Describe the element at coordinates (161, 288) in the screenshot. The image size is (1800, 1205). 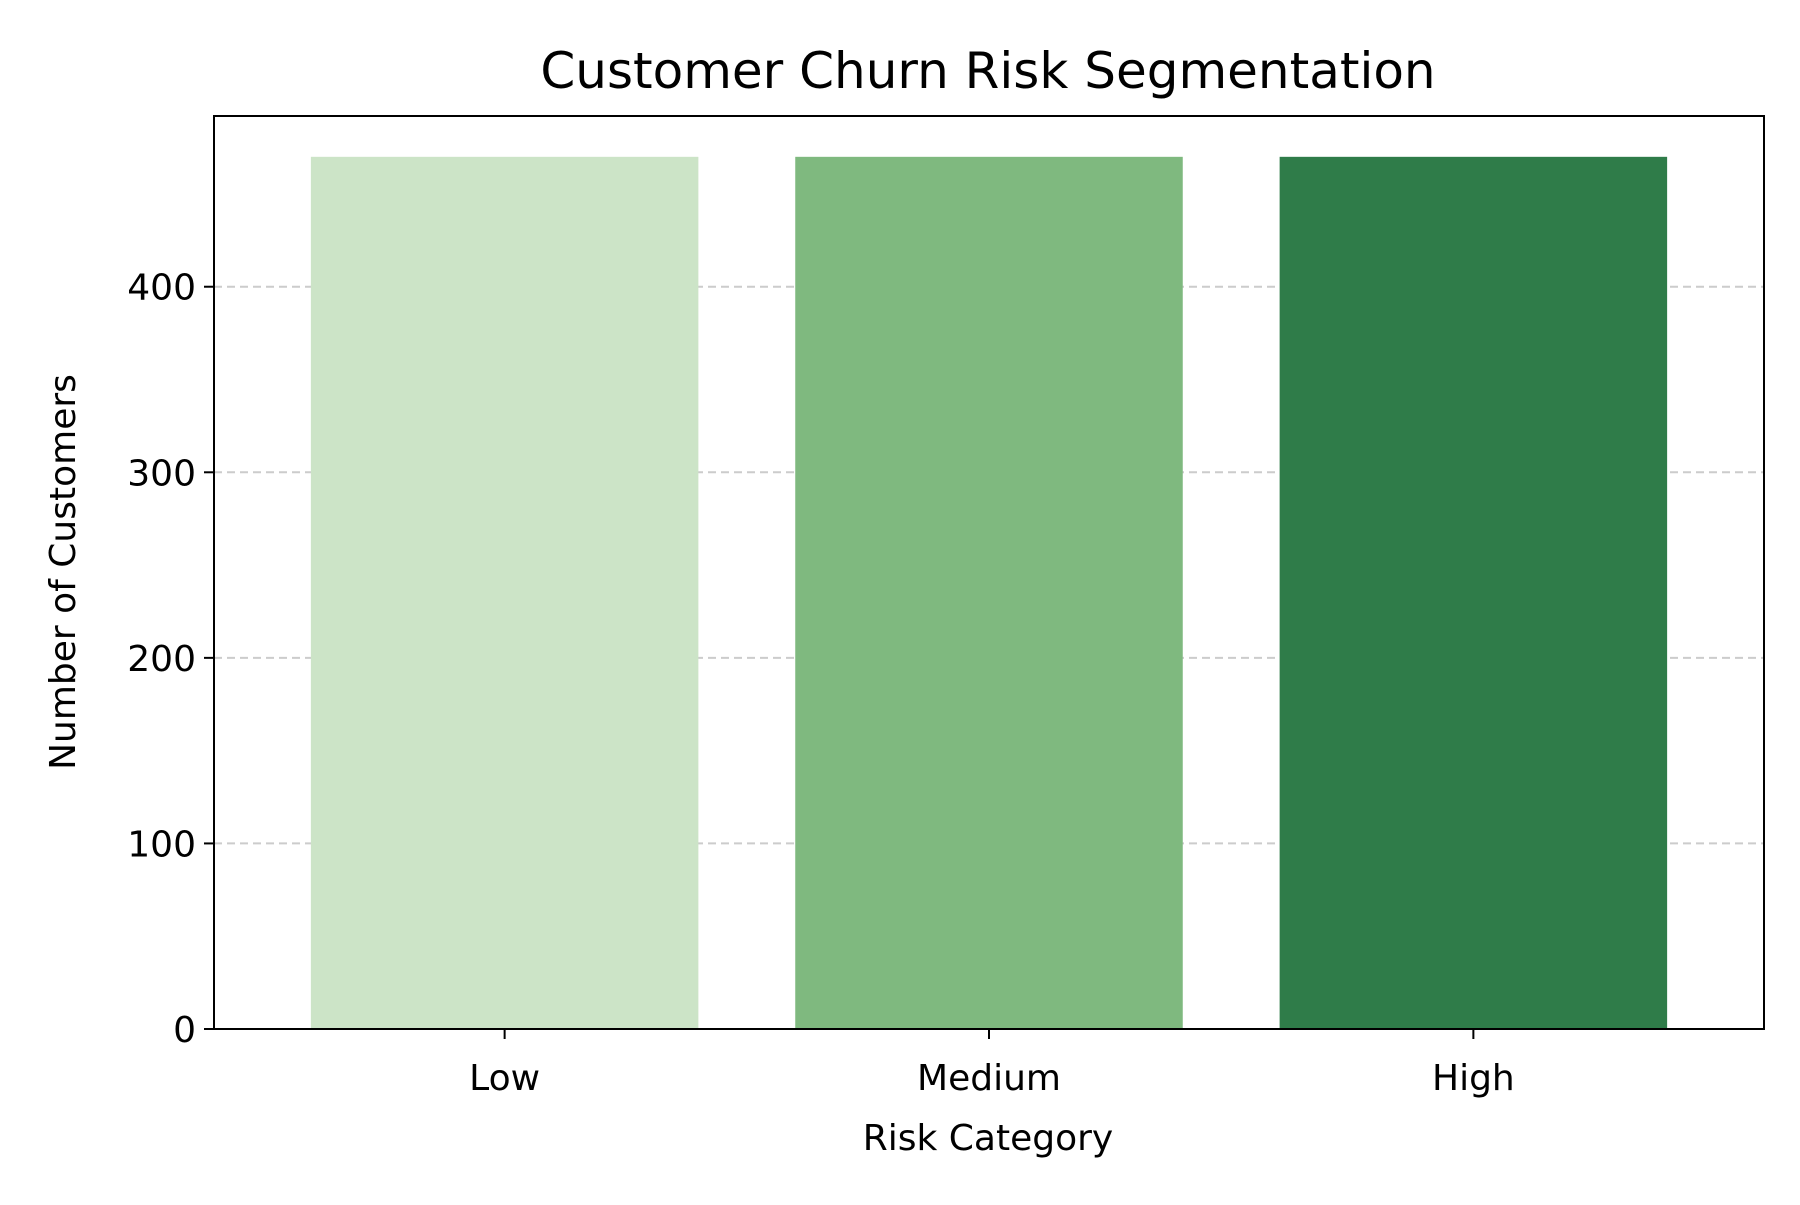
I see `y-tick-label: 400` at that location.